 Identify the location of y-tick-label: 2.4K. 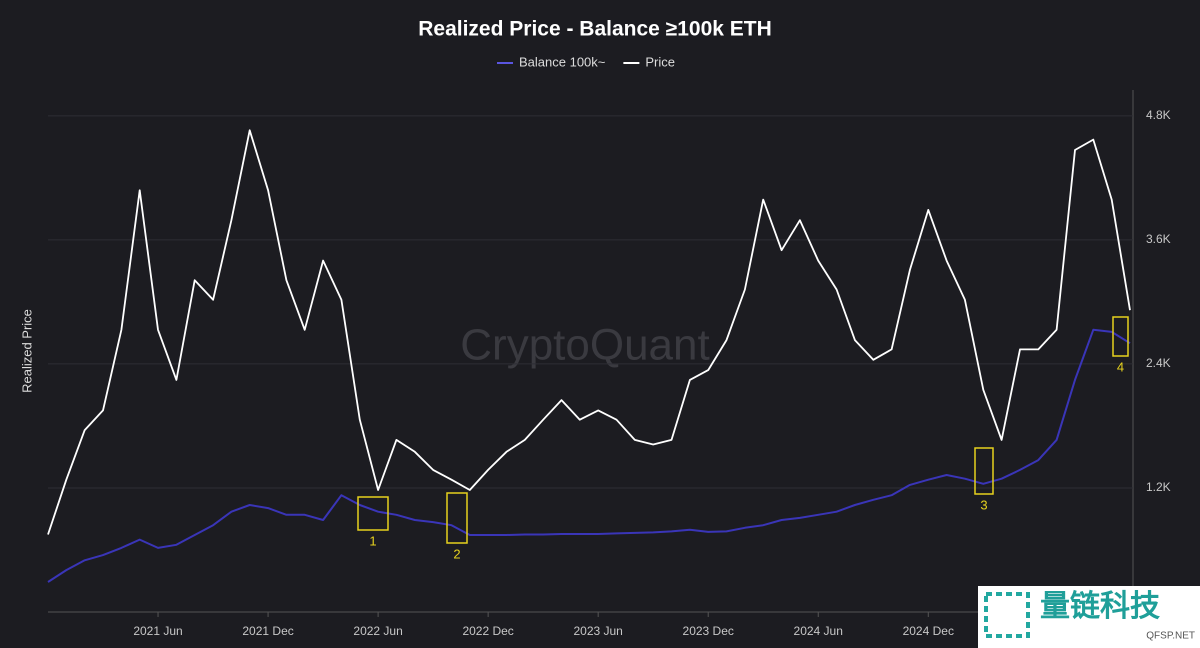
(1158, 363).